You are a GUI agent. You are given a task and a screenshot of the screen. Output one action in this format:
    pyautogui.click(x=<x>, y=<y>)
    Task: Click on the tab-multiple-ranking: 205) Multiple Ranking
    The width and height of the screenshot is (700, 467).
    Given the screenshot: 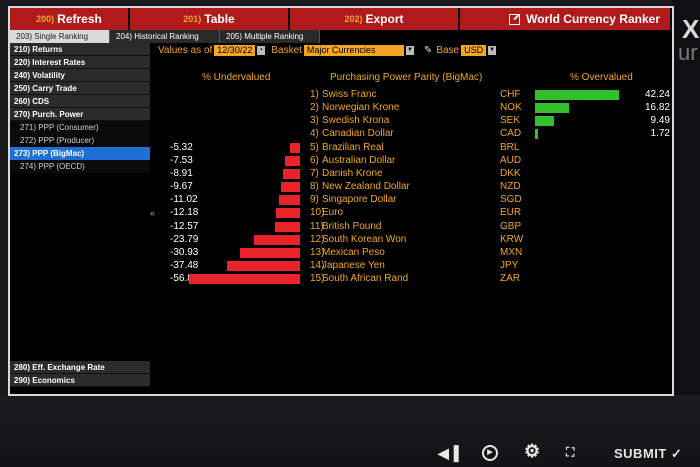 What is the action you would take?
    pyautogui.click(x=270, y=36)
    